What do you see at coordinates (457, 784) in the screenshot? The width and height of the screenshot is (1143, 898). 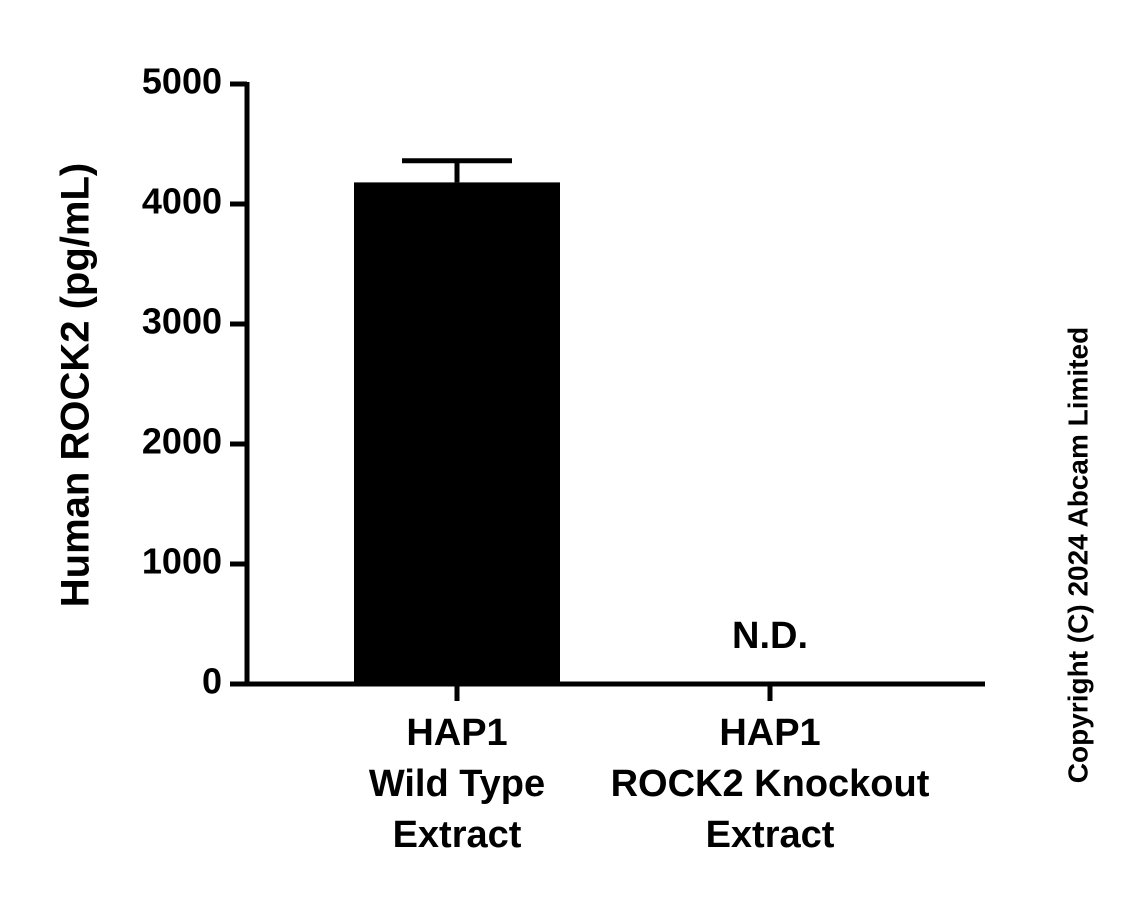 I see `x-tick-label: Wild Type` at bounding box center [457, 784].